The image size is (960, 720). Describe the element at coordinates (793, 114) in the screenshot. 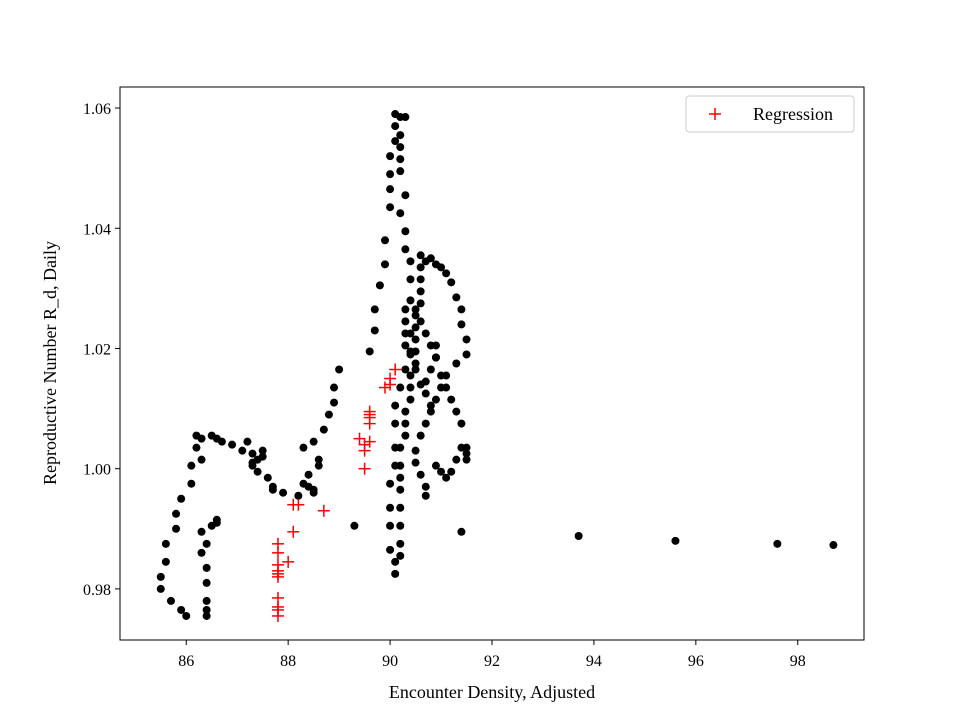

I see `legend-label-regression: Regression` at that location.